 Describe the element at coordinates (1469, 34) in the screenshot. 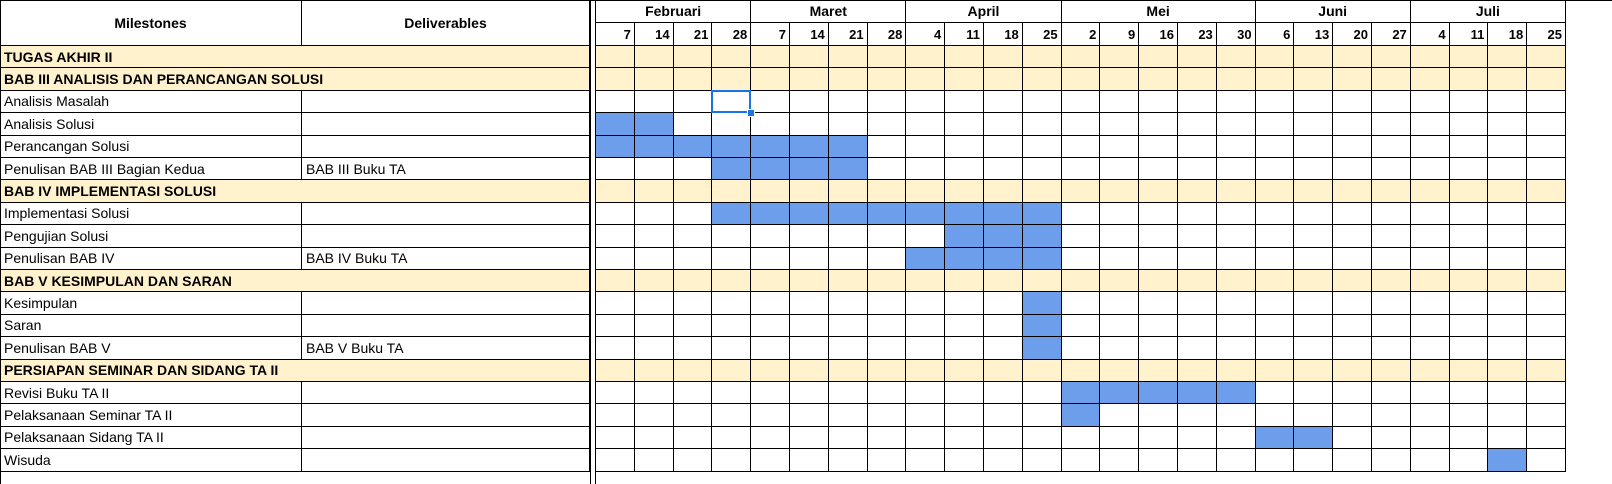

I see `week-header: 11` at that location.